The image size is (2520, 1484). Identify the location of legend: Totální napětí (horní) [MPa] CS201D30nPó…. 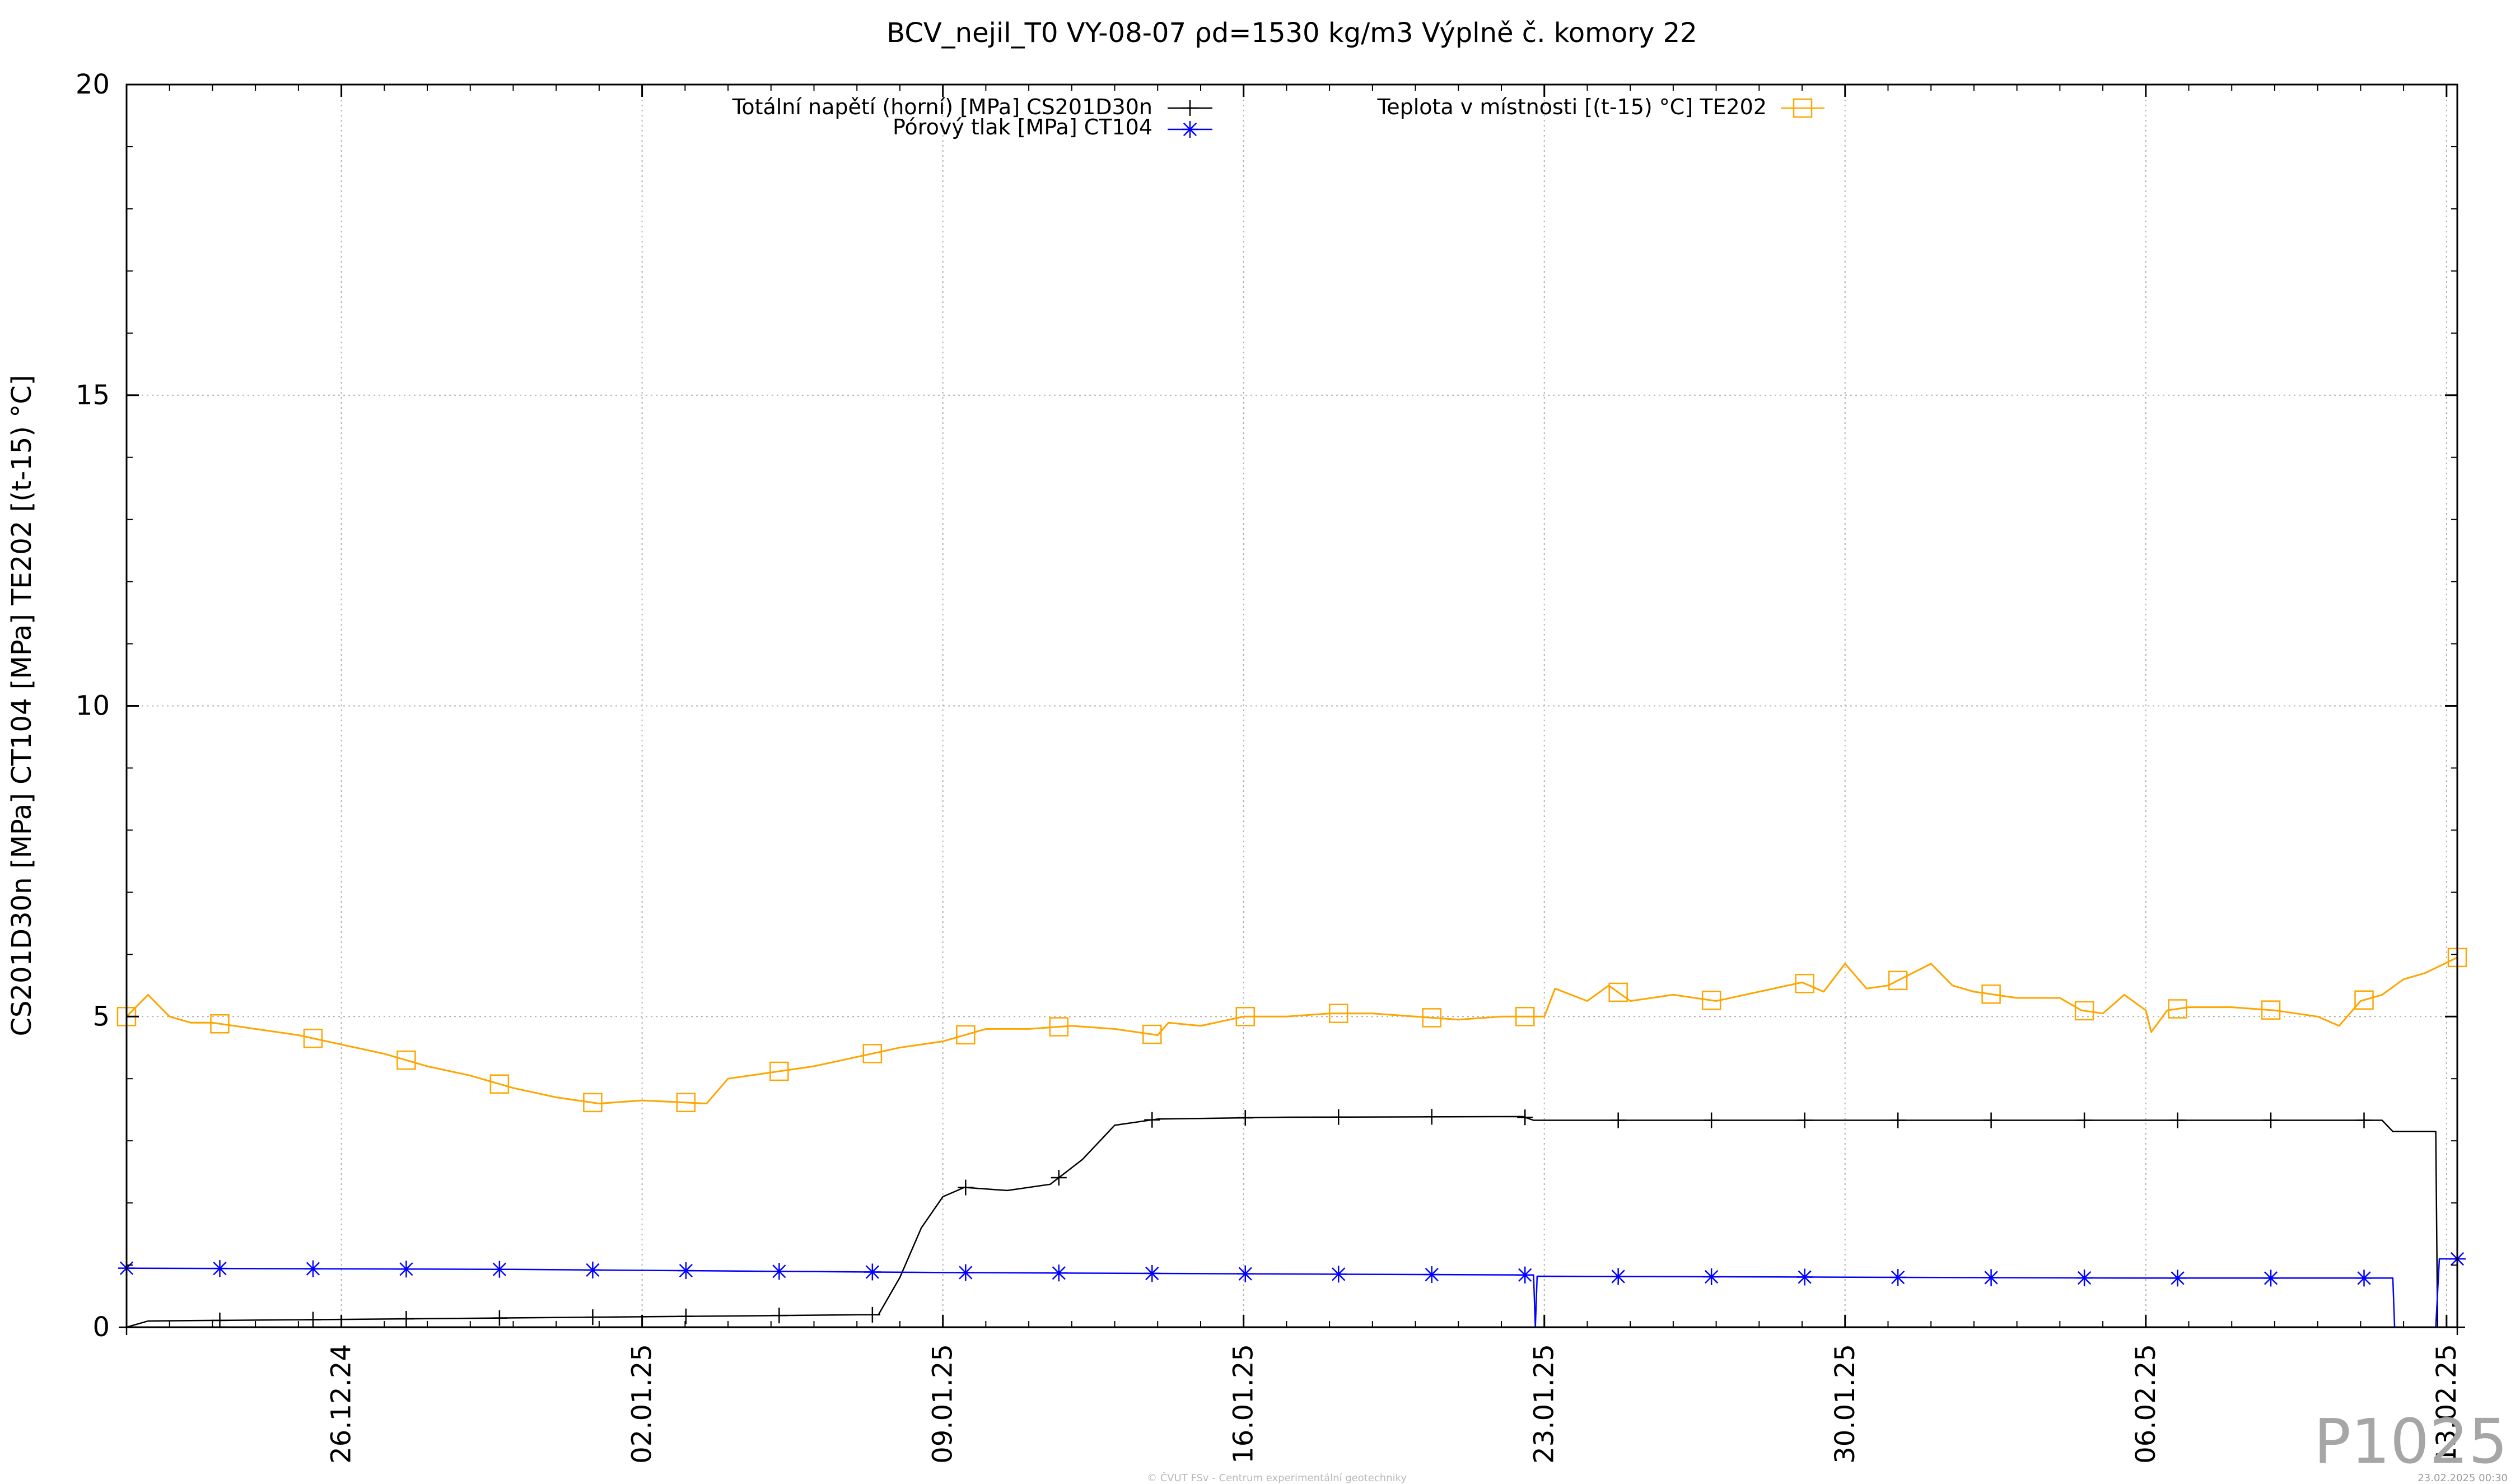
(1278, 117).